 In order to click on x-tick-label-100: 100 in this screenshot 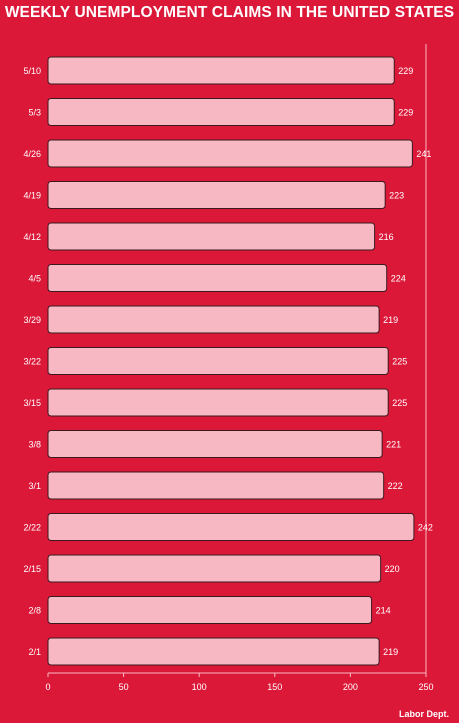, I will do `click(199, 687)`.